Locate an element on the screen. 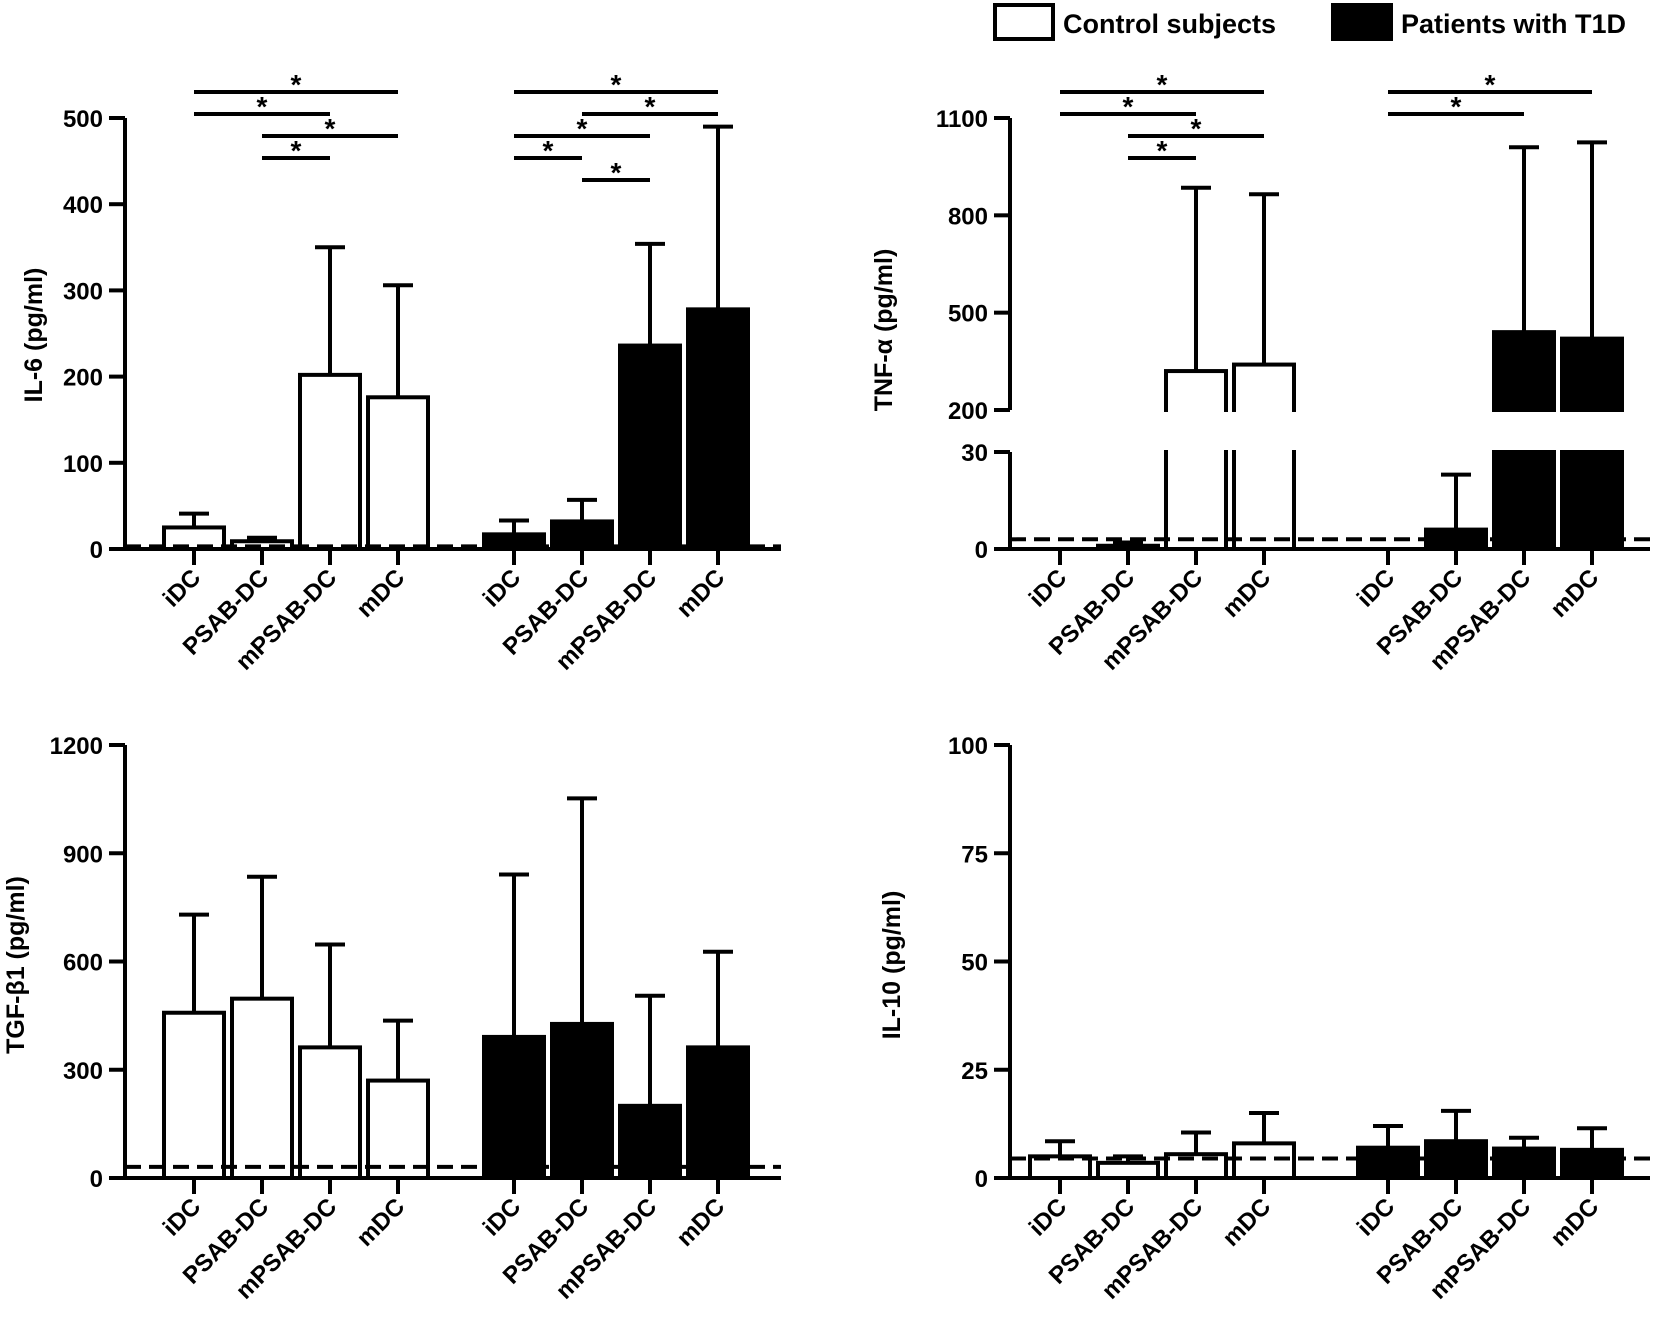 Image resolution: width=1654 pixels, height=1338 pixels. il6-category-label-1-3: mDC is located at coordinates (701, 593).